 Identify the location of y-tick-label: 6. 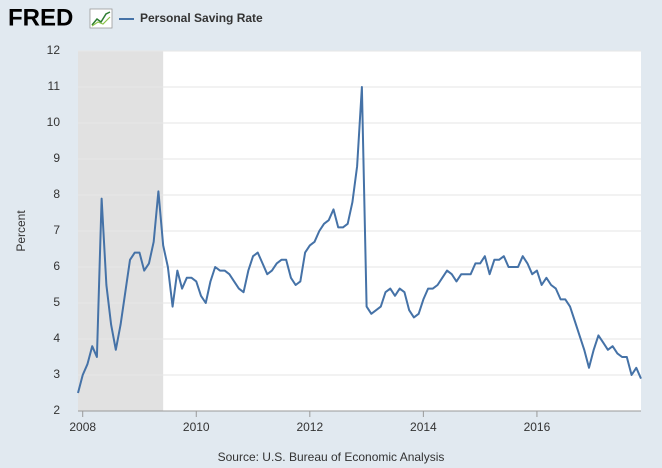
(56, 266).